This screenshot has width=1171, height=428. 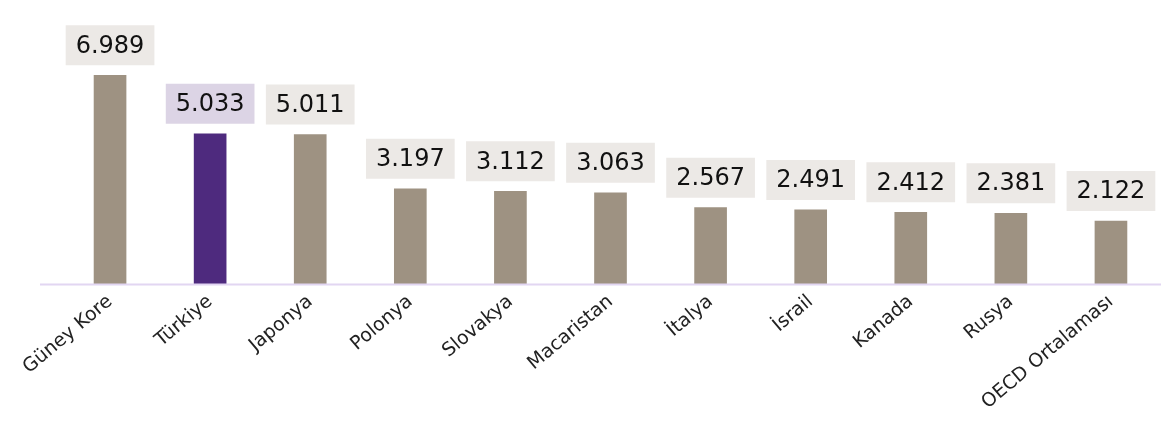 What do you see at coordinates (210, 103) in the screenshot?
I see `data-label: 5.033` at bounding box center [210, 103].